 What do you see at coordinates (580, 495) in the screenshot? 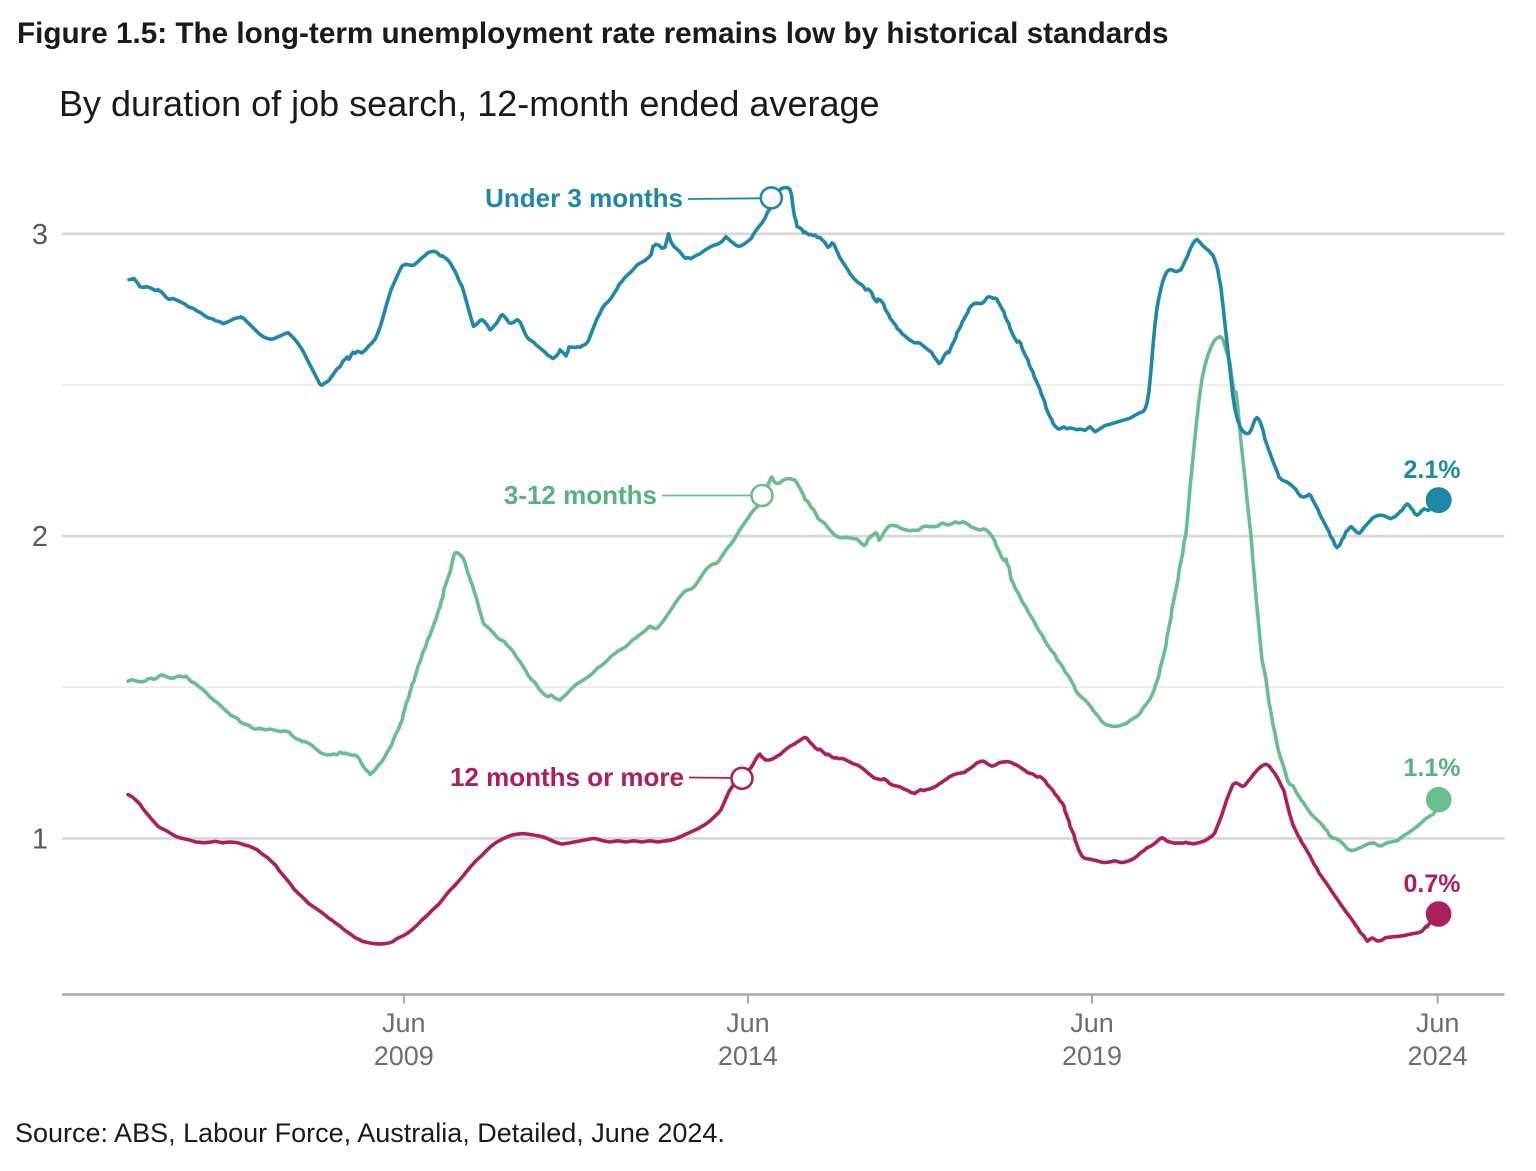
I see `svg-text: 3-12 months` at bounding box center [580, 495].